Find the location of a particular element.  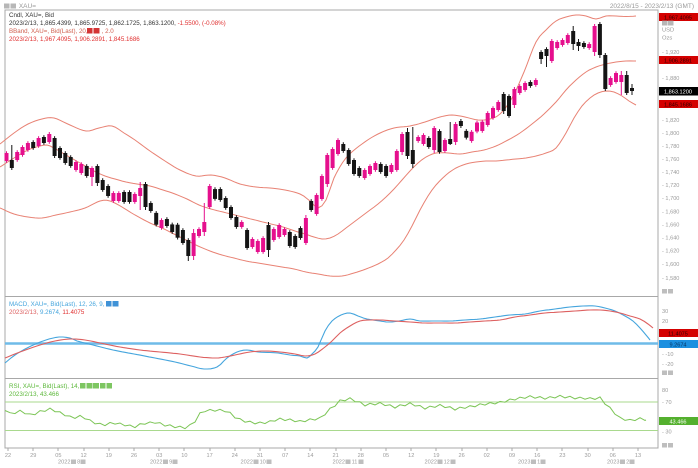

svg-text: 29 is located at coordinates (33, 456).